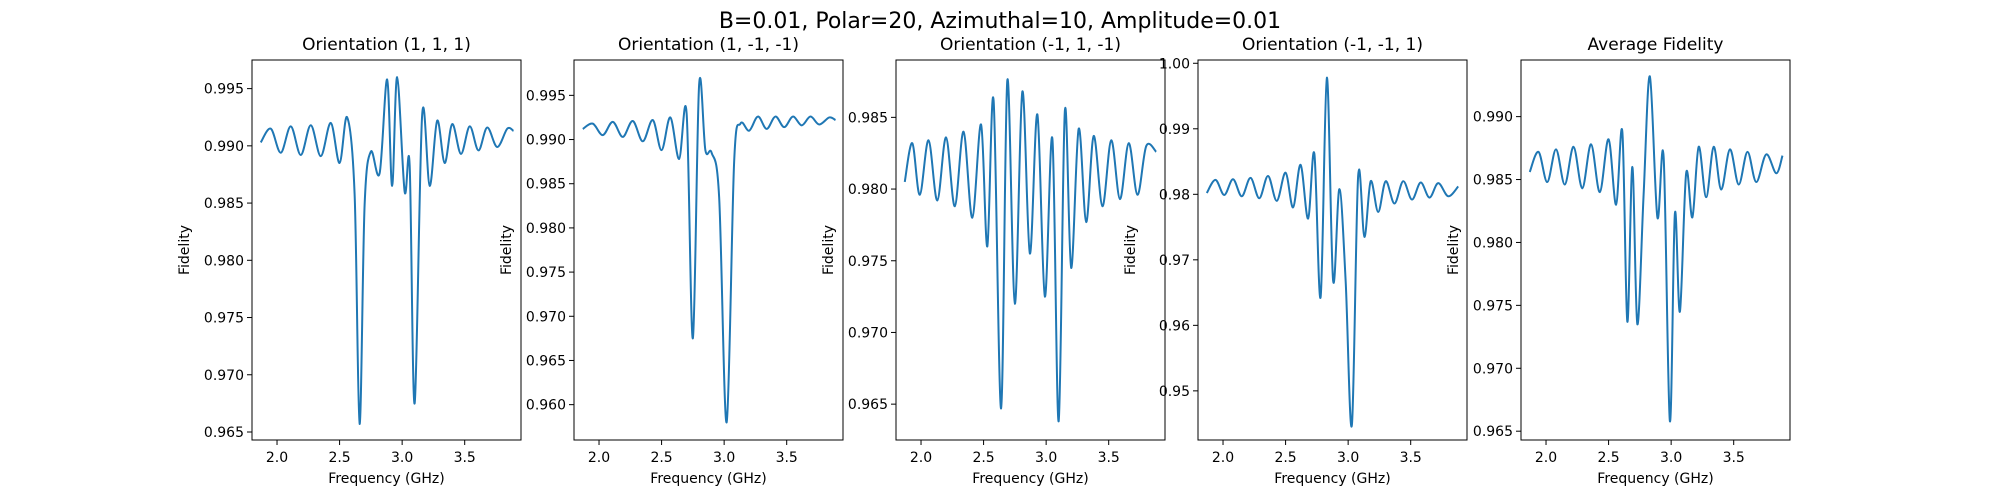  I want to click on y-tick-label: 0.95, so click(1174, 392).